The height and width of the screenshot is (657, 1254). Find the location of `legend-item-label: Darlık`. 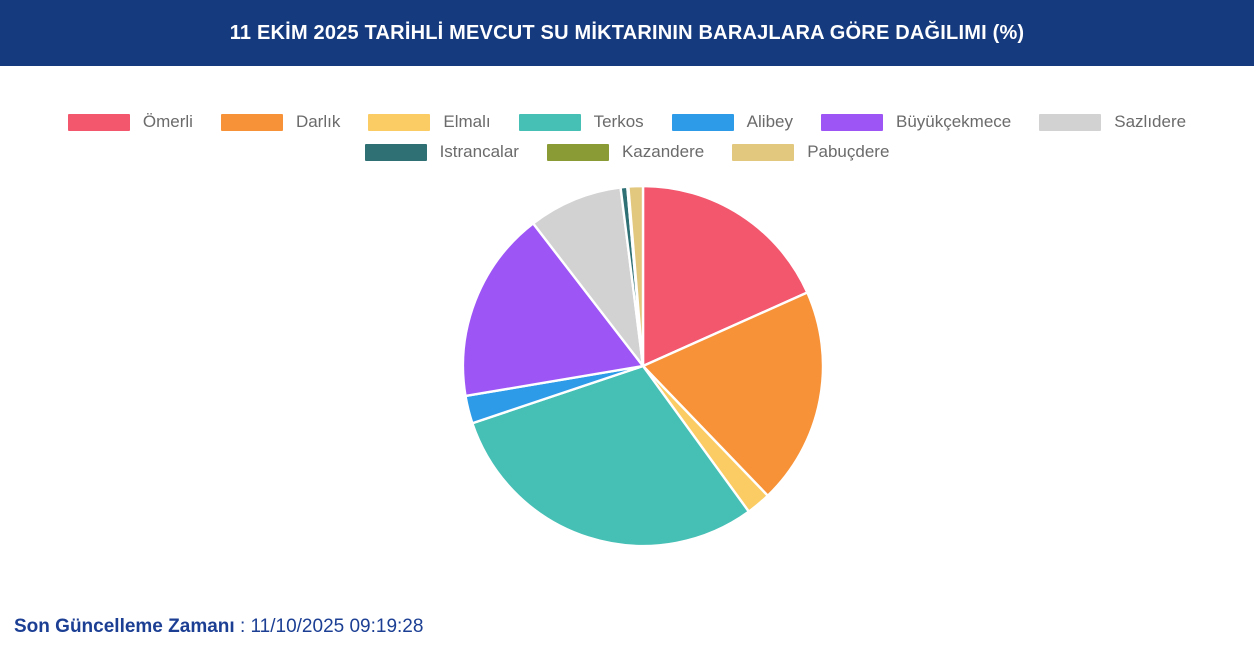

legend-item-label: Darlık is located at coordinates (318, 121).